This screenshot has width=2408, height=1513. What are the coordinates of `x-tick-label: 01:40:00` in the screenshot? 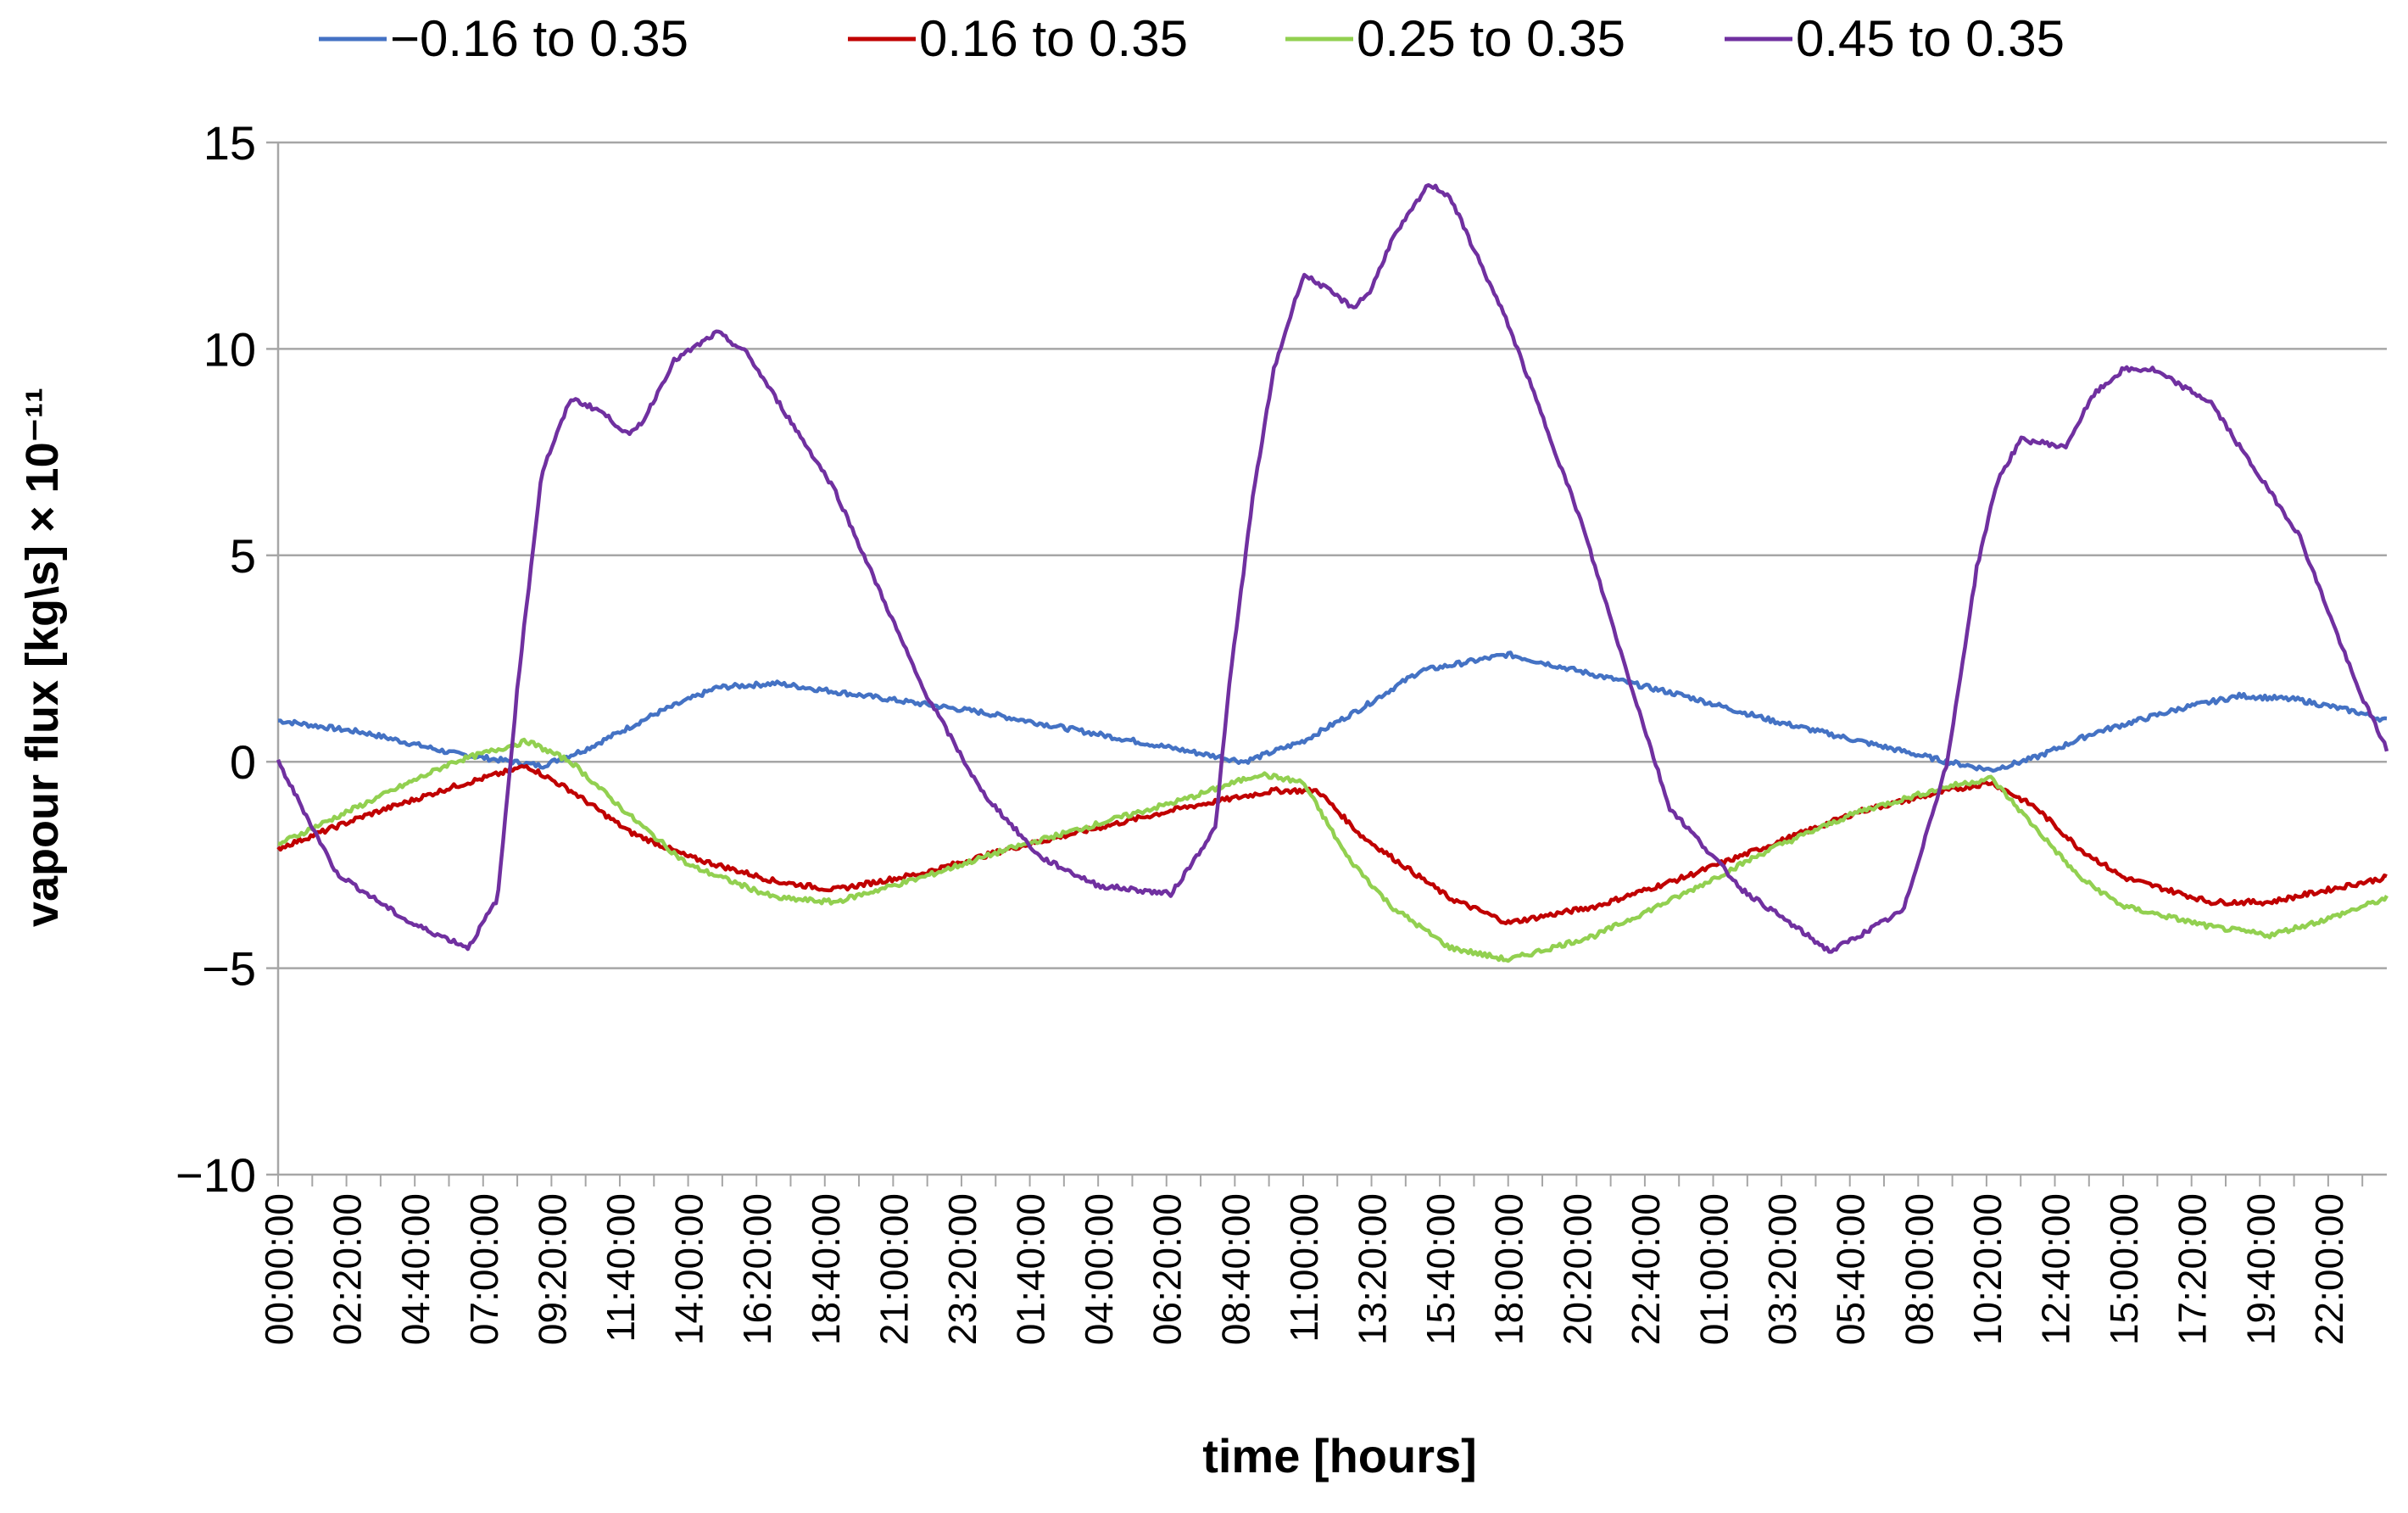 It's located at (1031, 1269).